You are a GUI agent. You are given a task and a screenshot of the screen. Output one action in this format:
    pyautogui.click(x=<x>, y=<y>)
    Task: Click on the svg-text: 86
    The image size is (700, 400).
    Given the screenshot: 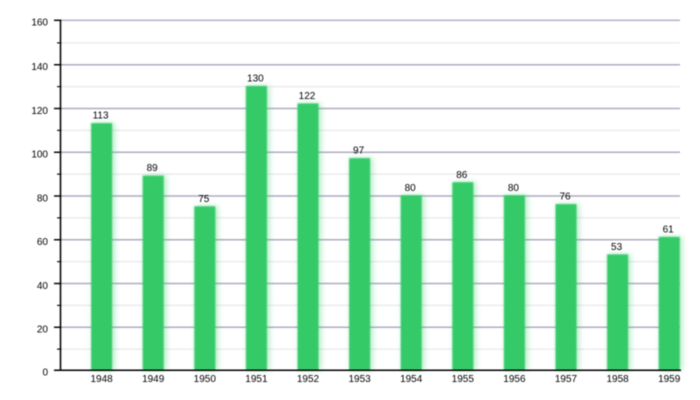 What is the action you would take?
    pyautogui.click(x=462, y=175)
    